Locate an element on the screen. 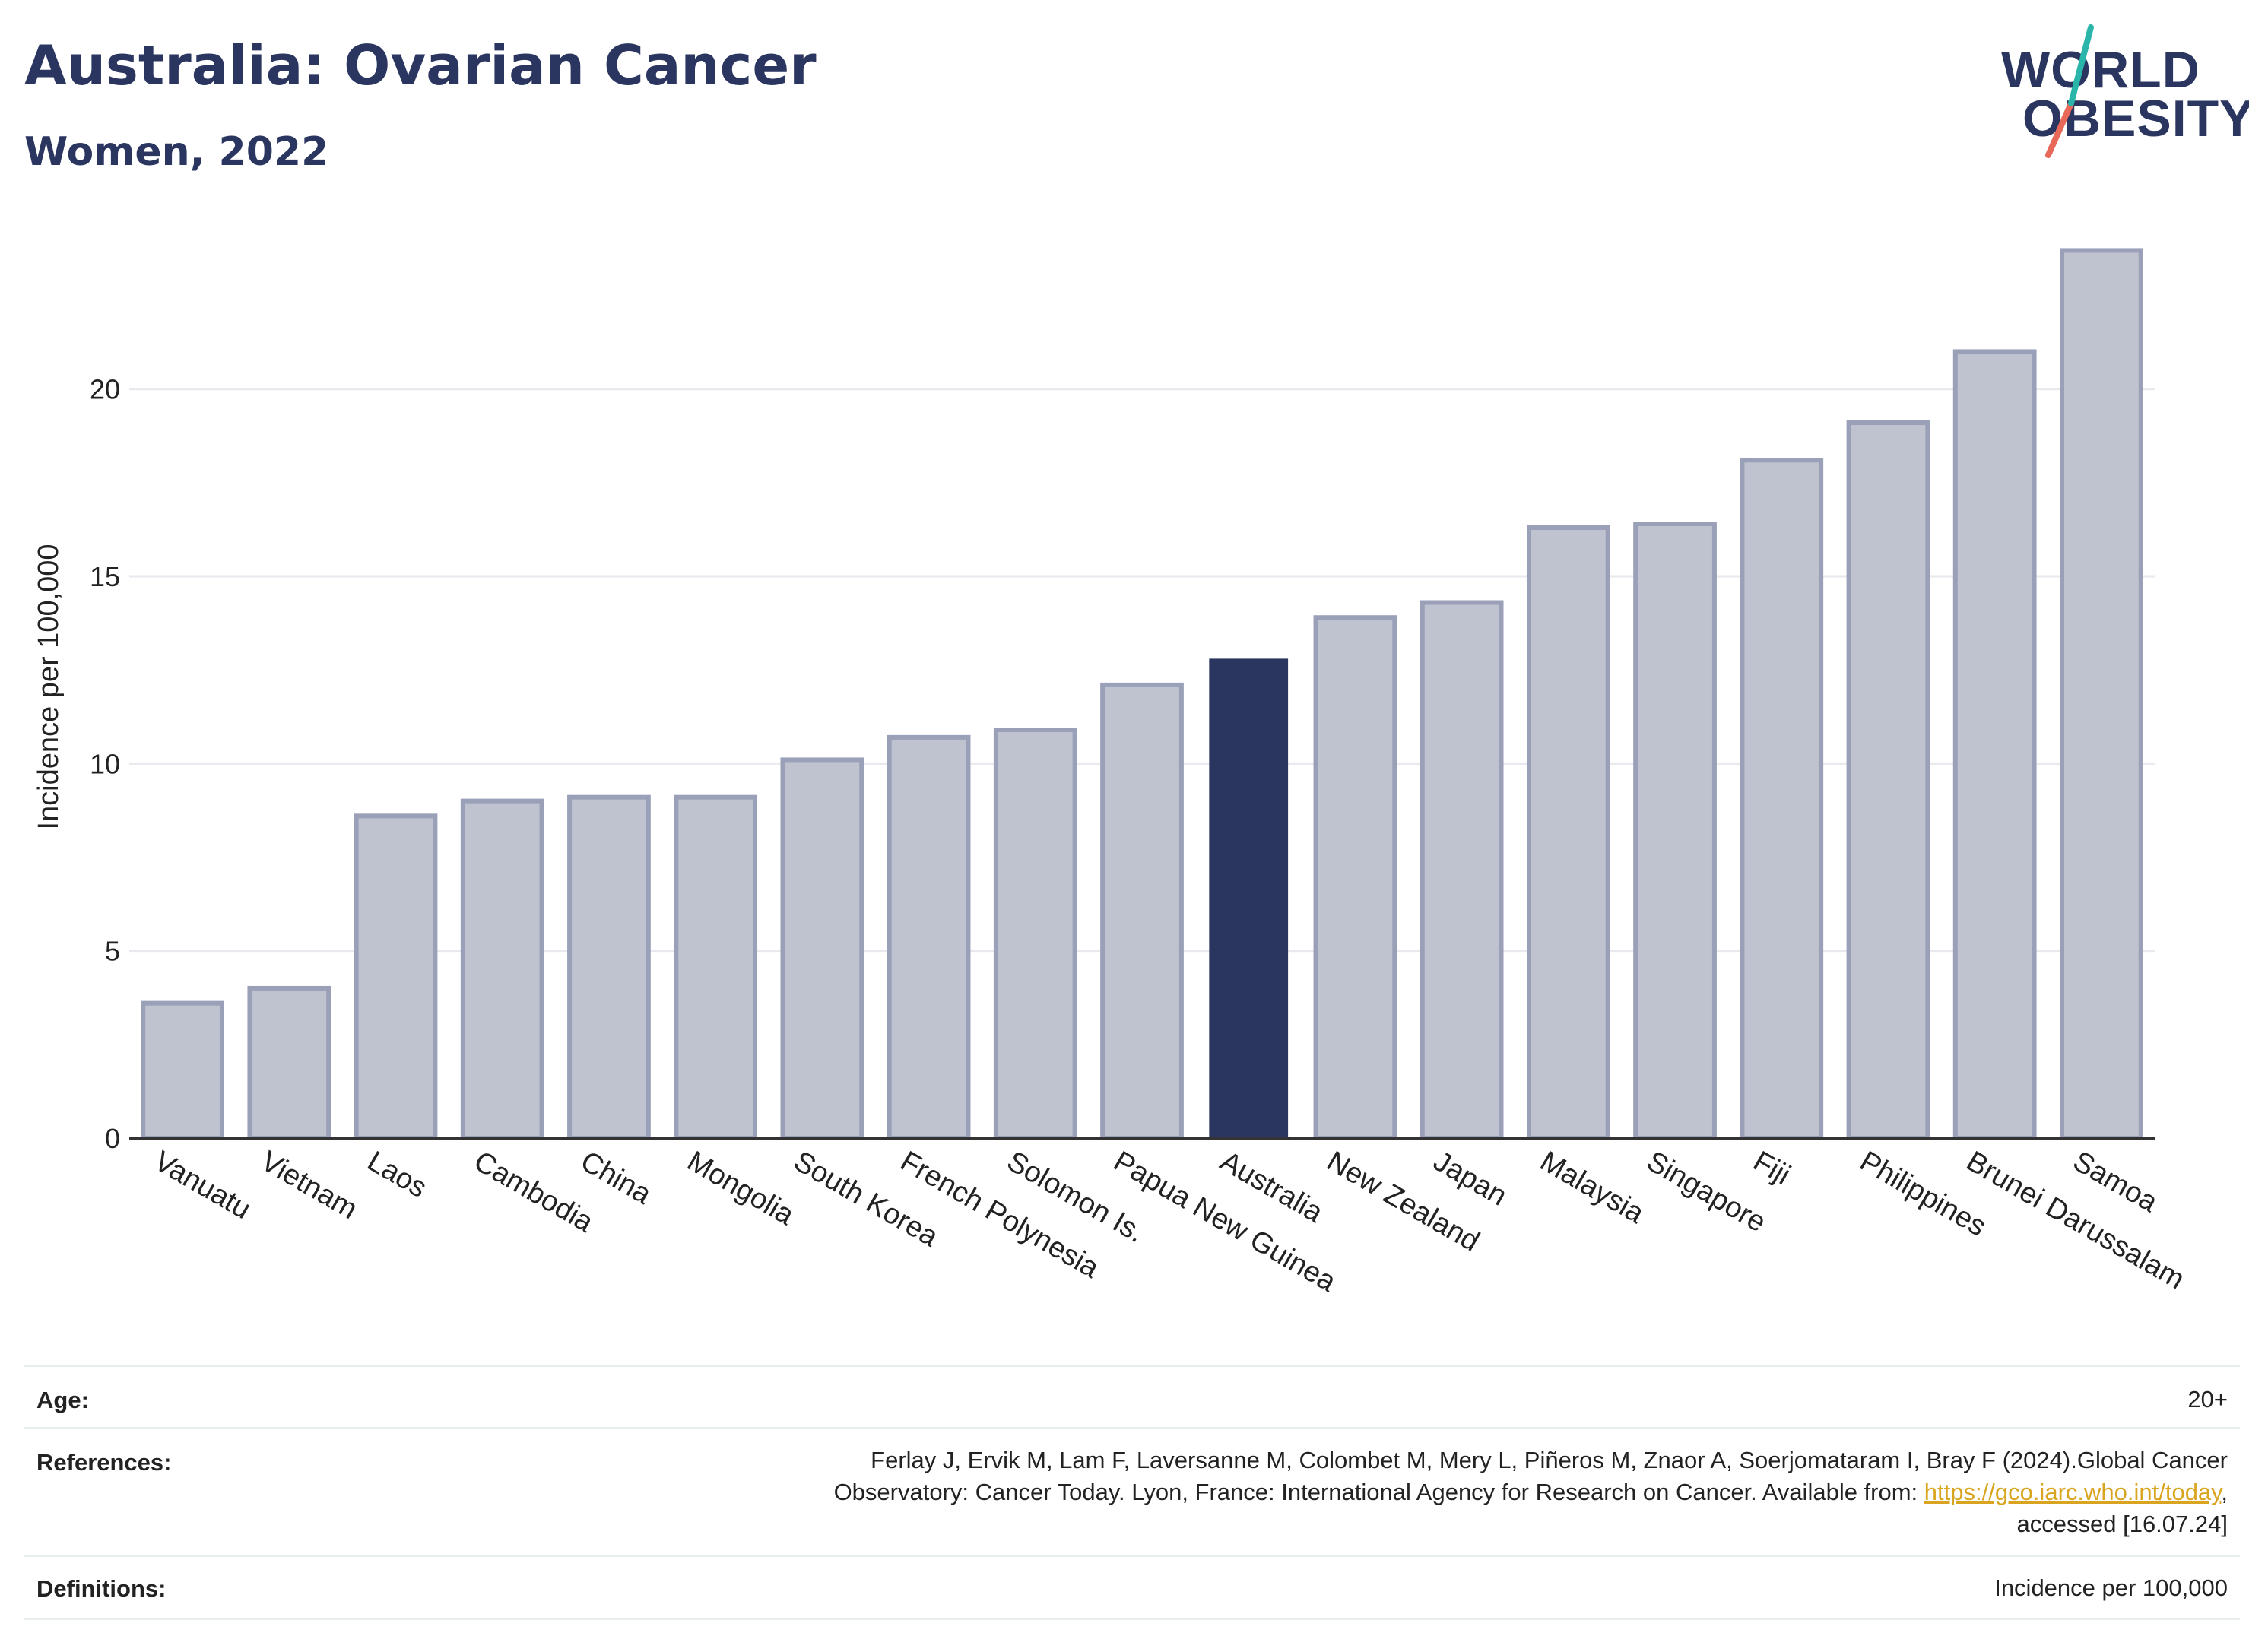 This screenshot has width=2249, height=1652. logo-line2: OBESITY is located at coordinates (2135, 118).